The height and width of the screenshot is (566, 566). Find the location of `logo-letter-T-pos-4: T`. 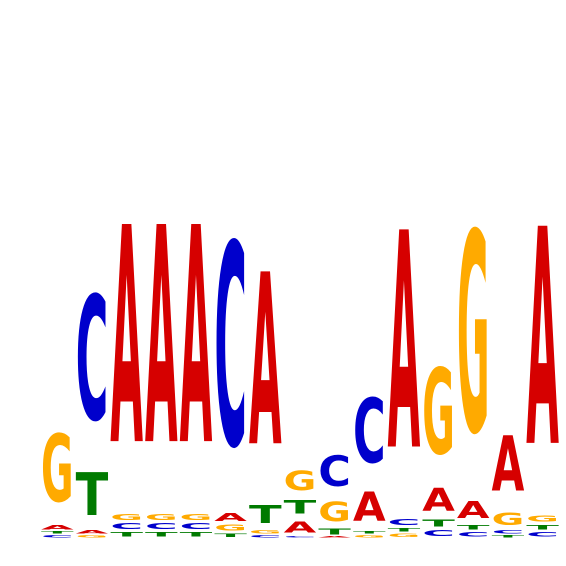

logo-letter-T-pos-4: T is located at coordinates (162, 534).